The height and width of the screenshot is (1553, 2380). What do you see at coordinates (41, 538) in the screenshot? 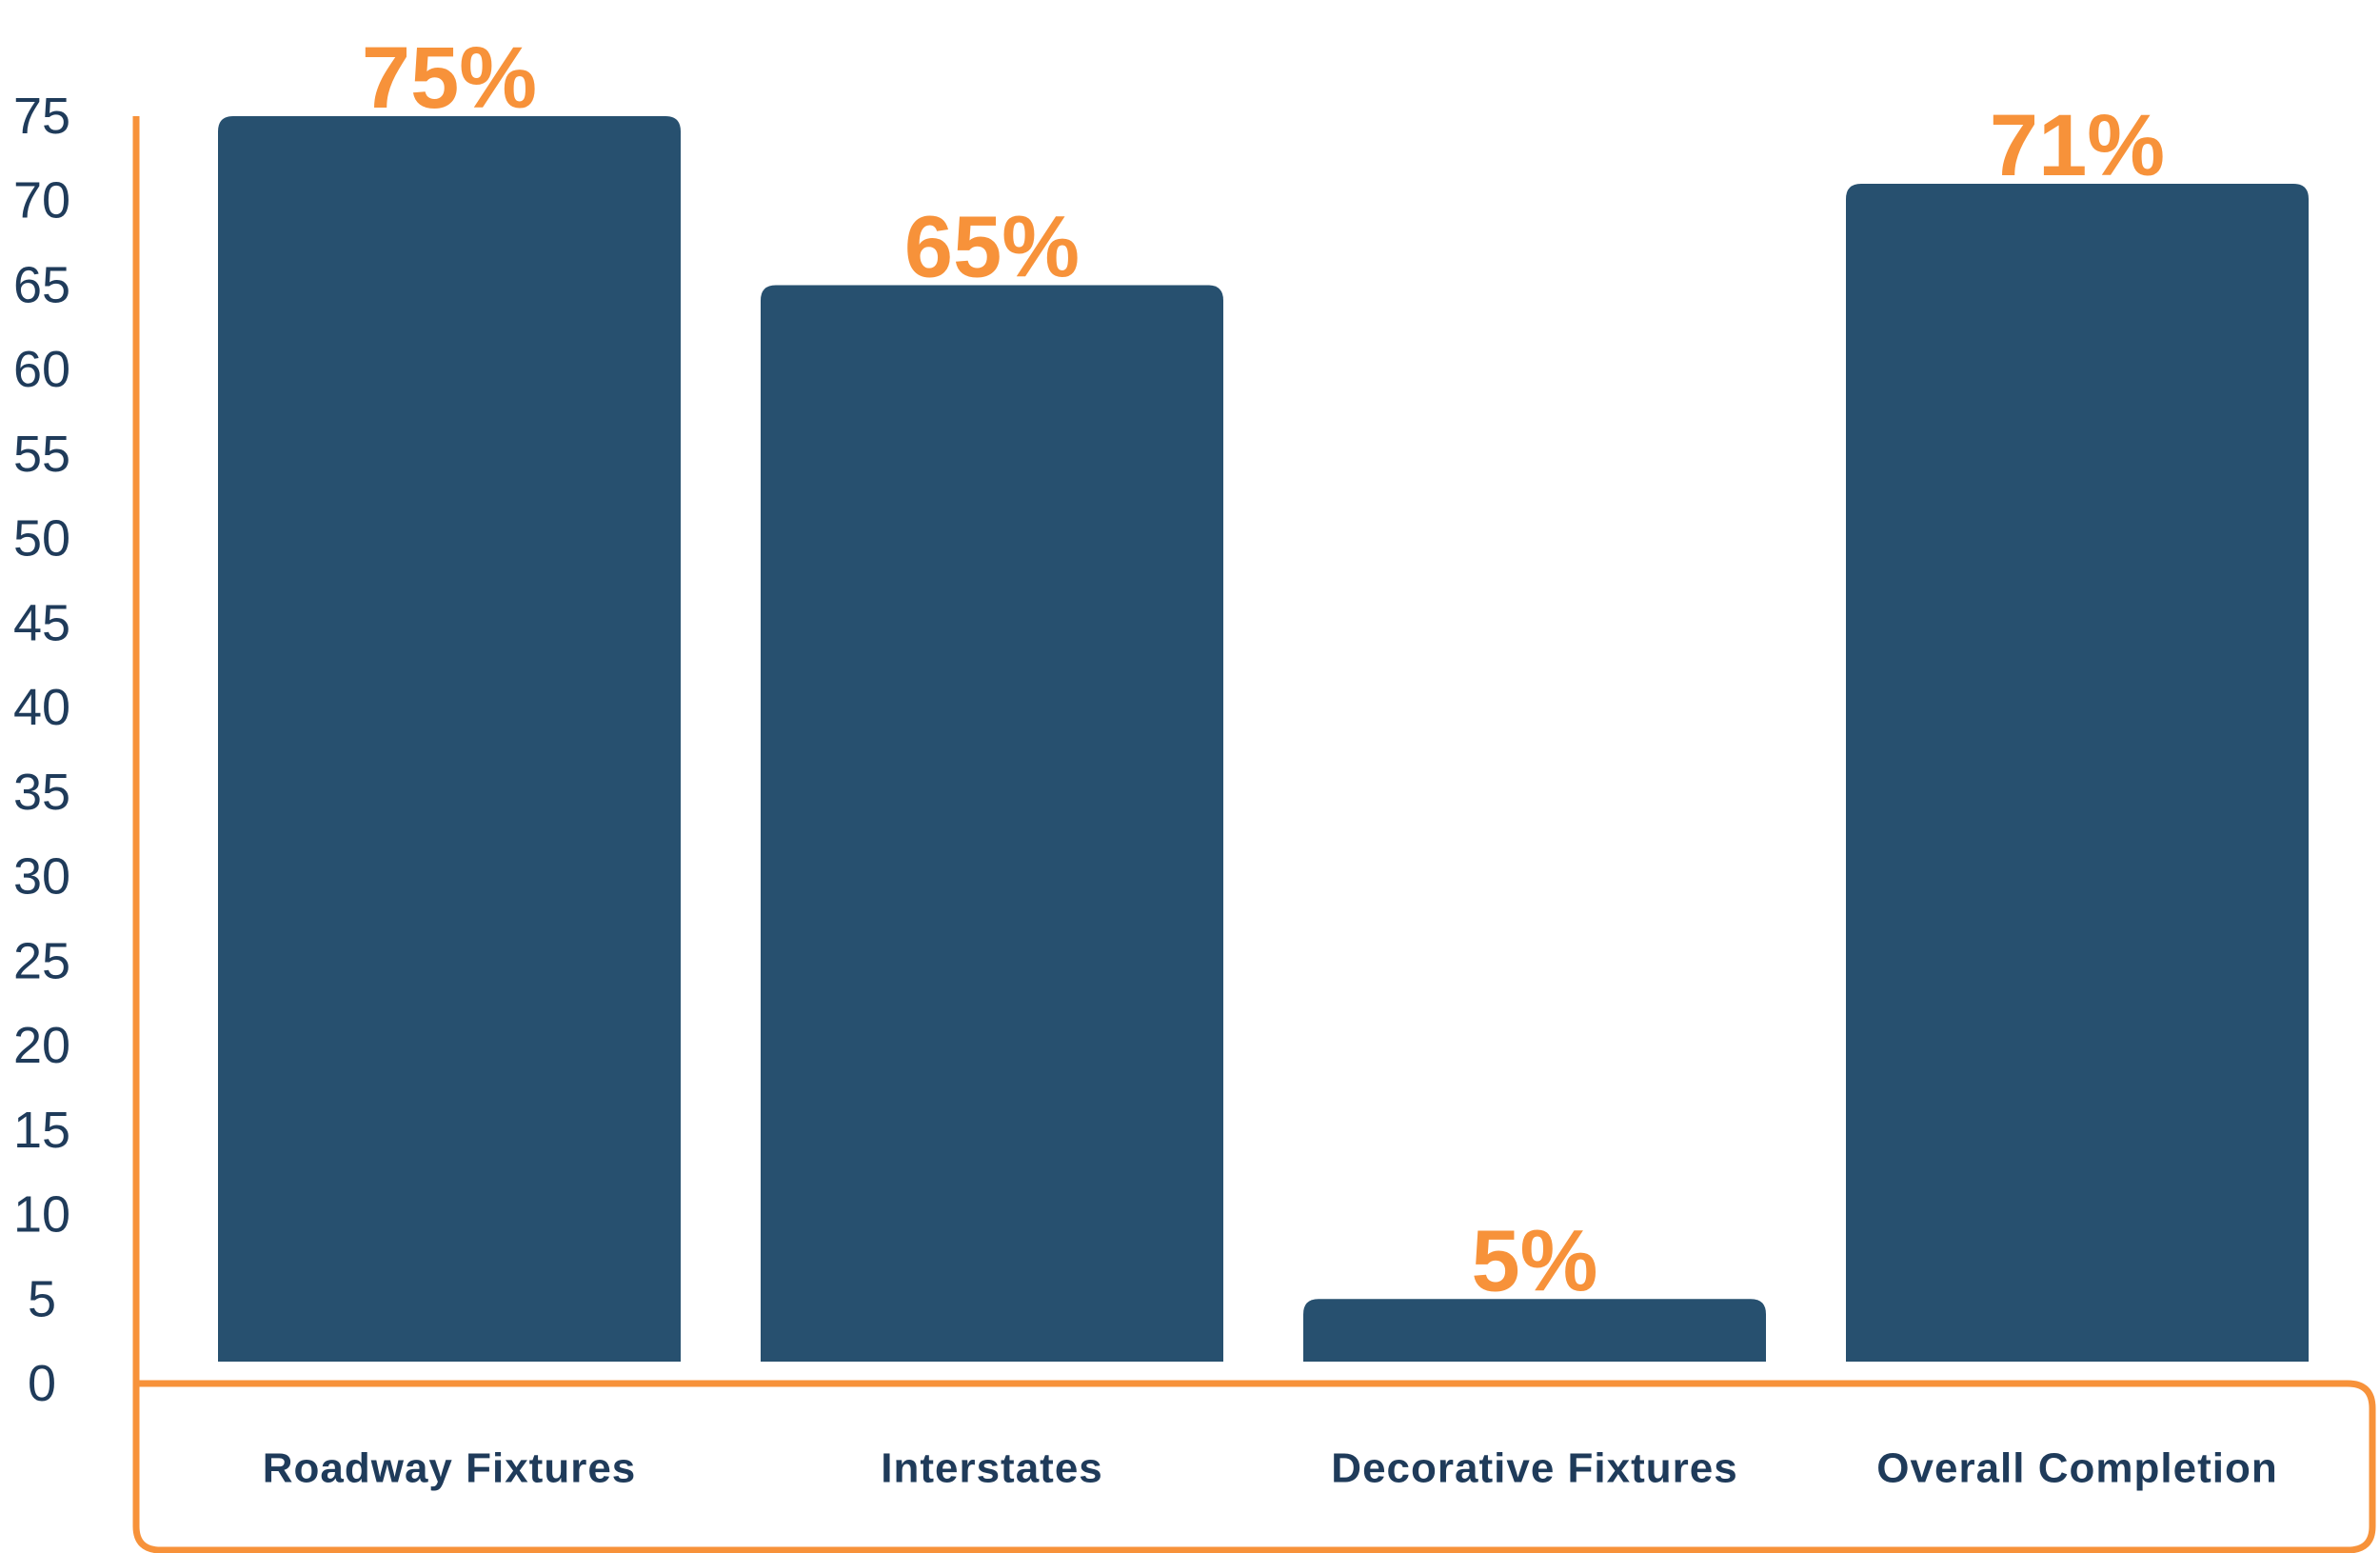
I see `y-tick-label: 50` at bounding box center [41, 538].